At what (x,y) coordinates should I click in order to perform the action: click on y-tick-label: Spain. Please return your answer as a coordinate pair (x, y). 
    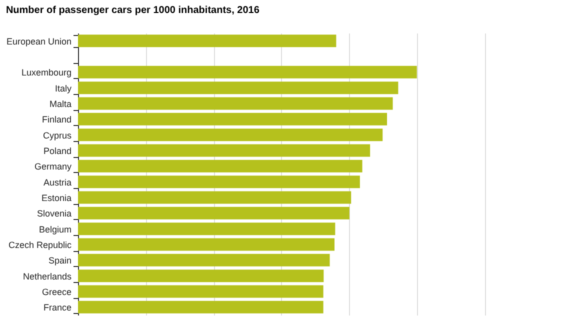
    Looking at the image, I should click on (60, 261).